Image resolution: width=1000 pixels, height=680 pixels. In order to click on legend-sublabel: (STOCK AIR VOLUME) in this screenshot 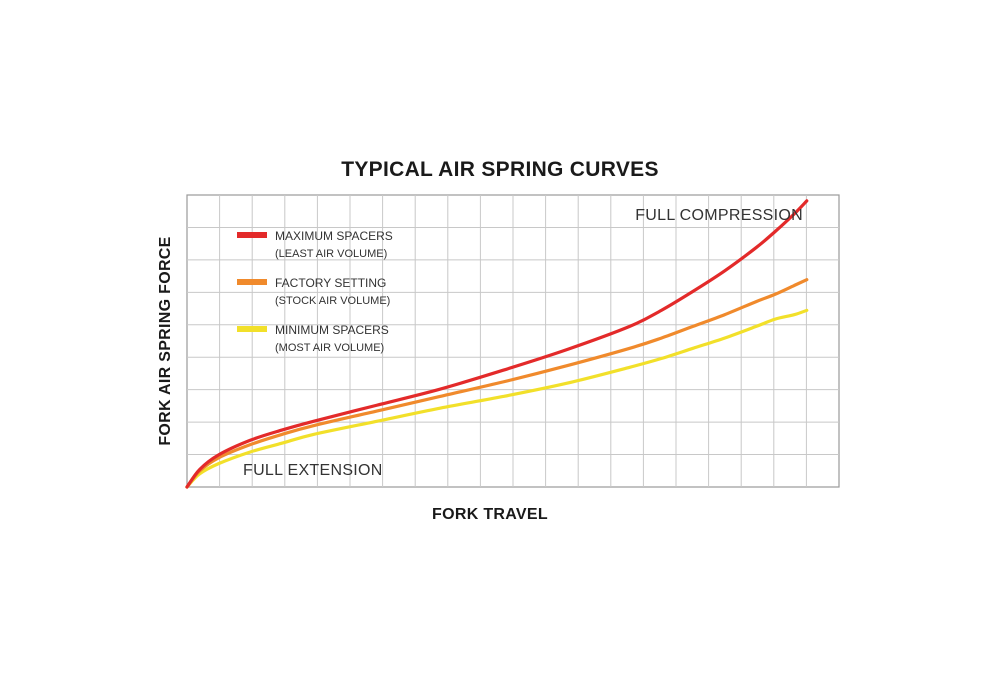, I will do `click(332, 301)`.